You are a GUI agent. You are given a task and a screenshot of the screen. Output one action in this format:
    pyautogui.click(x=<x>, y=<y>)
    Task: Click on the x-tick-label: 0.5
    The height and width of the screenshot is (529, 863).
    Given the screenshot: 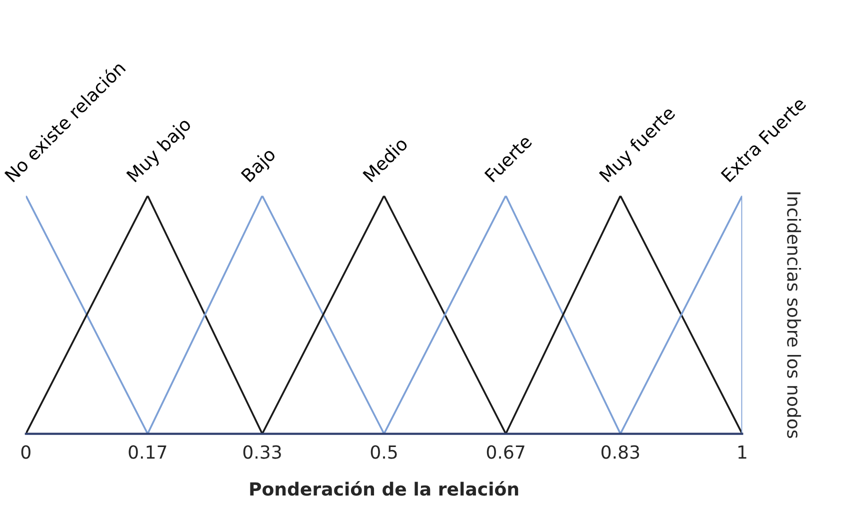 What is the action you would take?
    pyautogui.click(x=383, y=452)
    